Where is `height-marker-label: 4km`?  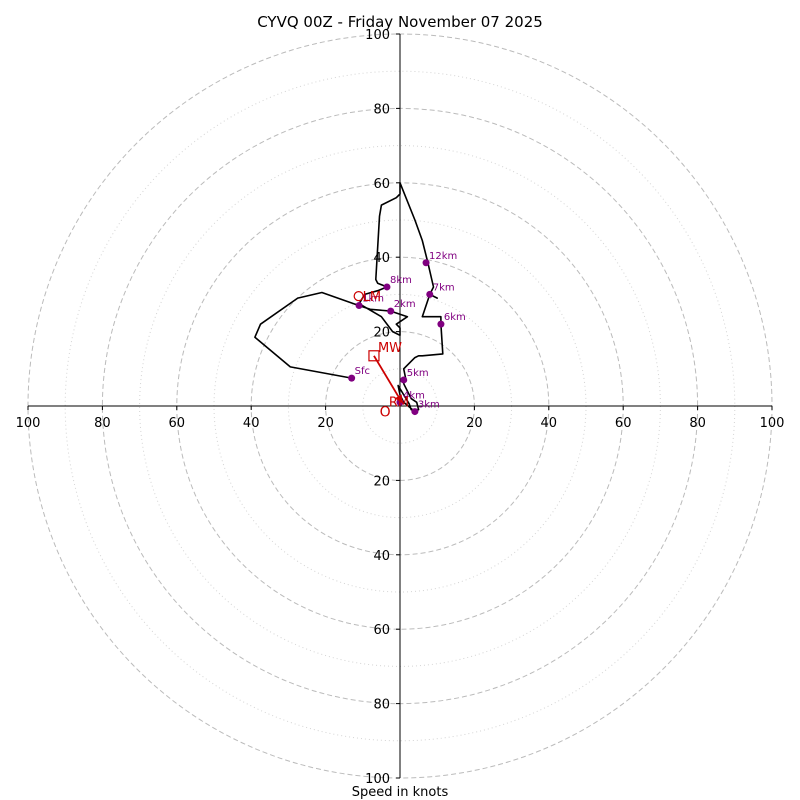
height-marker-label: 4km is located at coordinates (414, 395).